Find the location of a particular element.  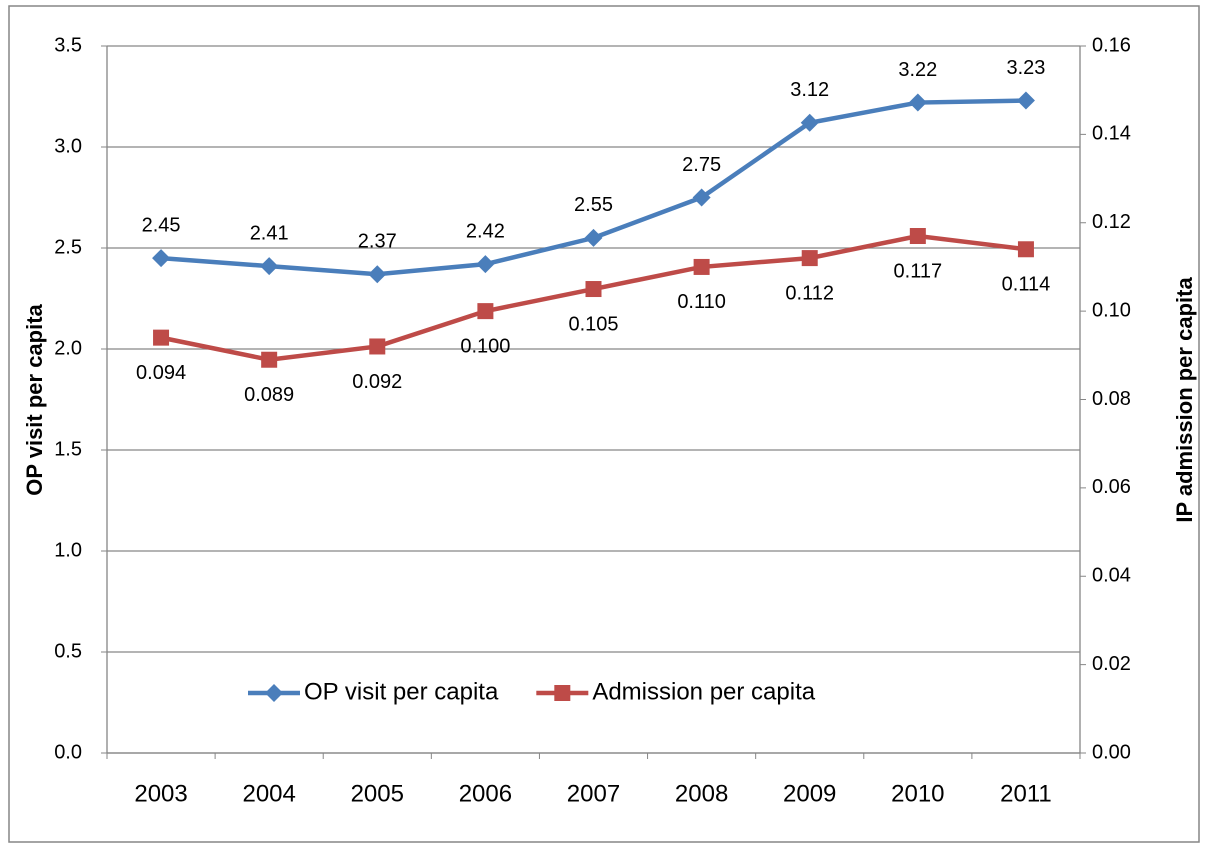

data-label: 2.42 is located at coordinates (485, 231).